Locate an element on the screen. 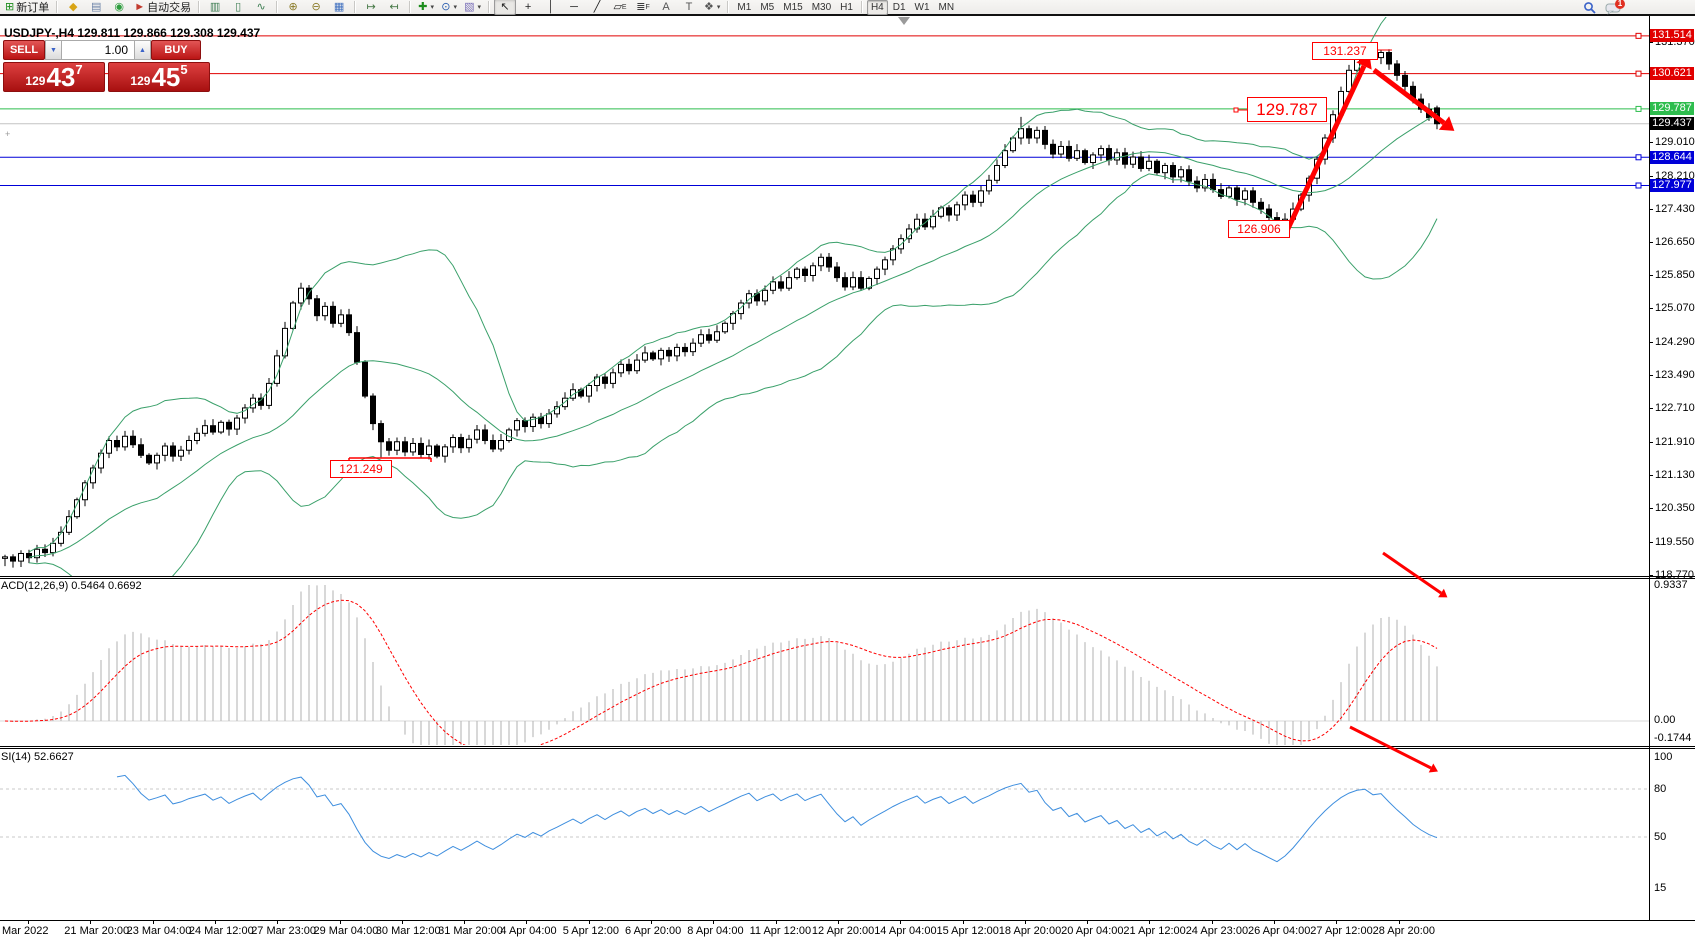 The image size is (1695, 942). volume-decrease-button: ▼ is located at coordinates (53, 50).